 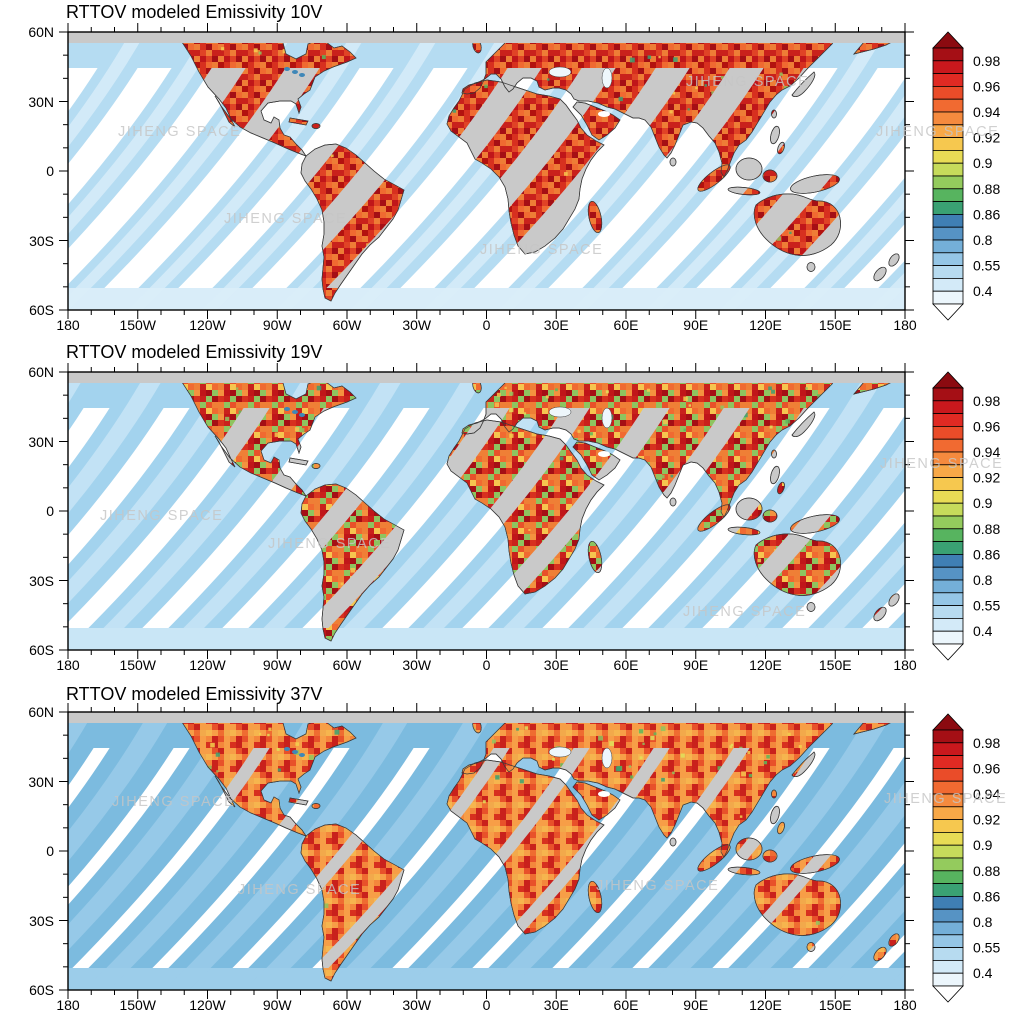 What do you see at coordinates (966, 858) in the screenshot?
I see `colorbar-37v: 0.98 0.96 0.94 0.92 0.9 0.88 0.86 0.8 0.55 0.4` at bounding box center [966, 858].